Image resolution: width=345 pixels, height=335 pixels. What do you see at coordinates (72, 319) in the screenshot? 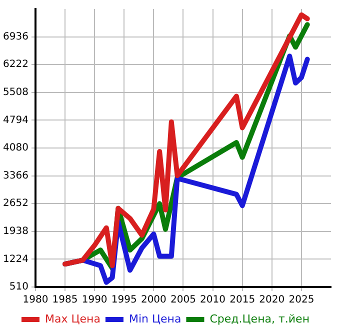
I see `legend-label: Max Цена` at bounding box center [72, 319].